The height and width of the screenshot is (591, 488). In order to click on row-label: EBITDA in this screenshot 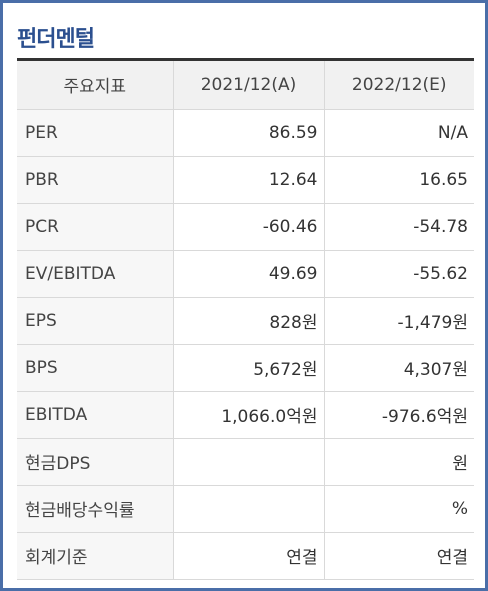, I will do `click(95, 415)`.